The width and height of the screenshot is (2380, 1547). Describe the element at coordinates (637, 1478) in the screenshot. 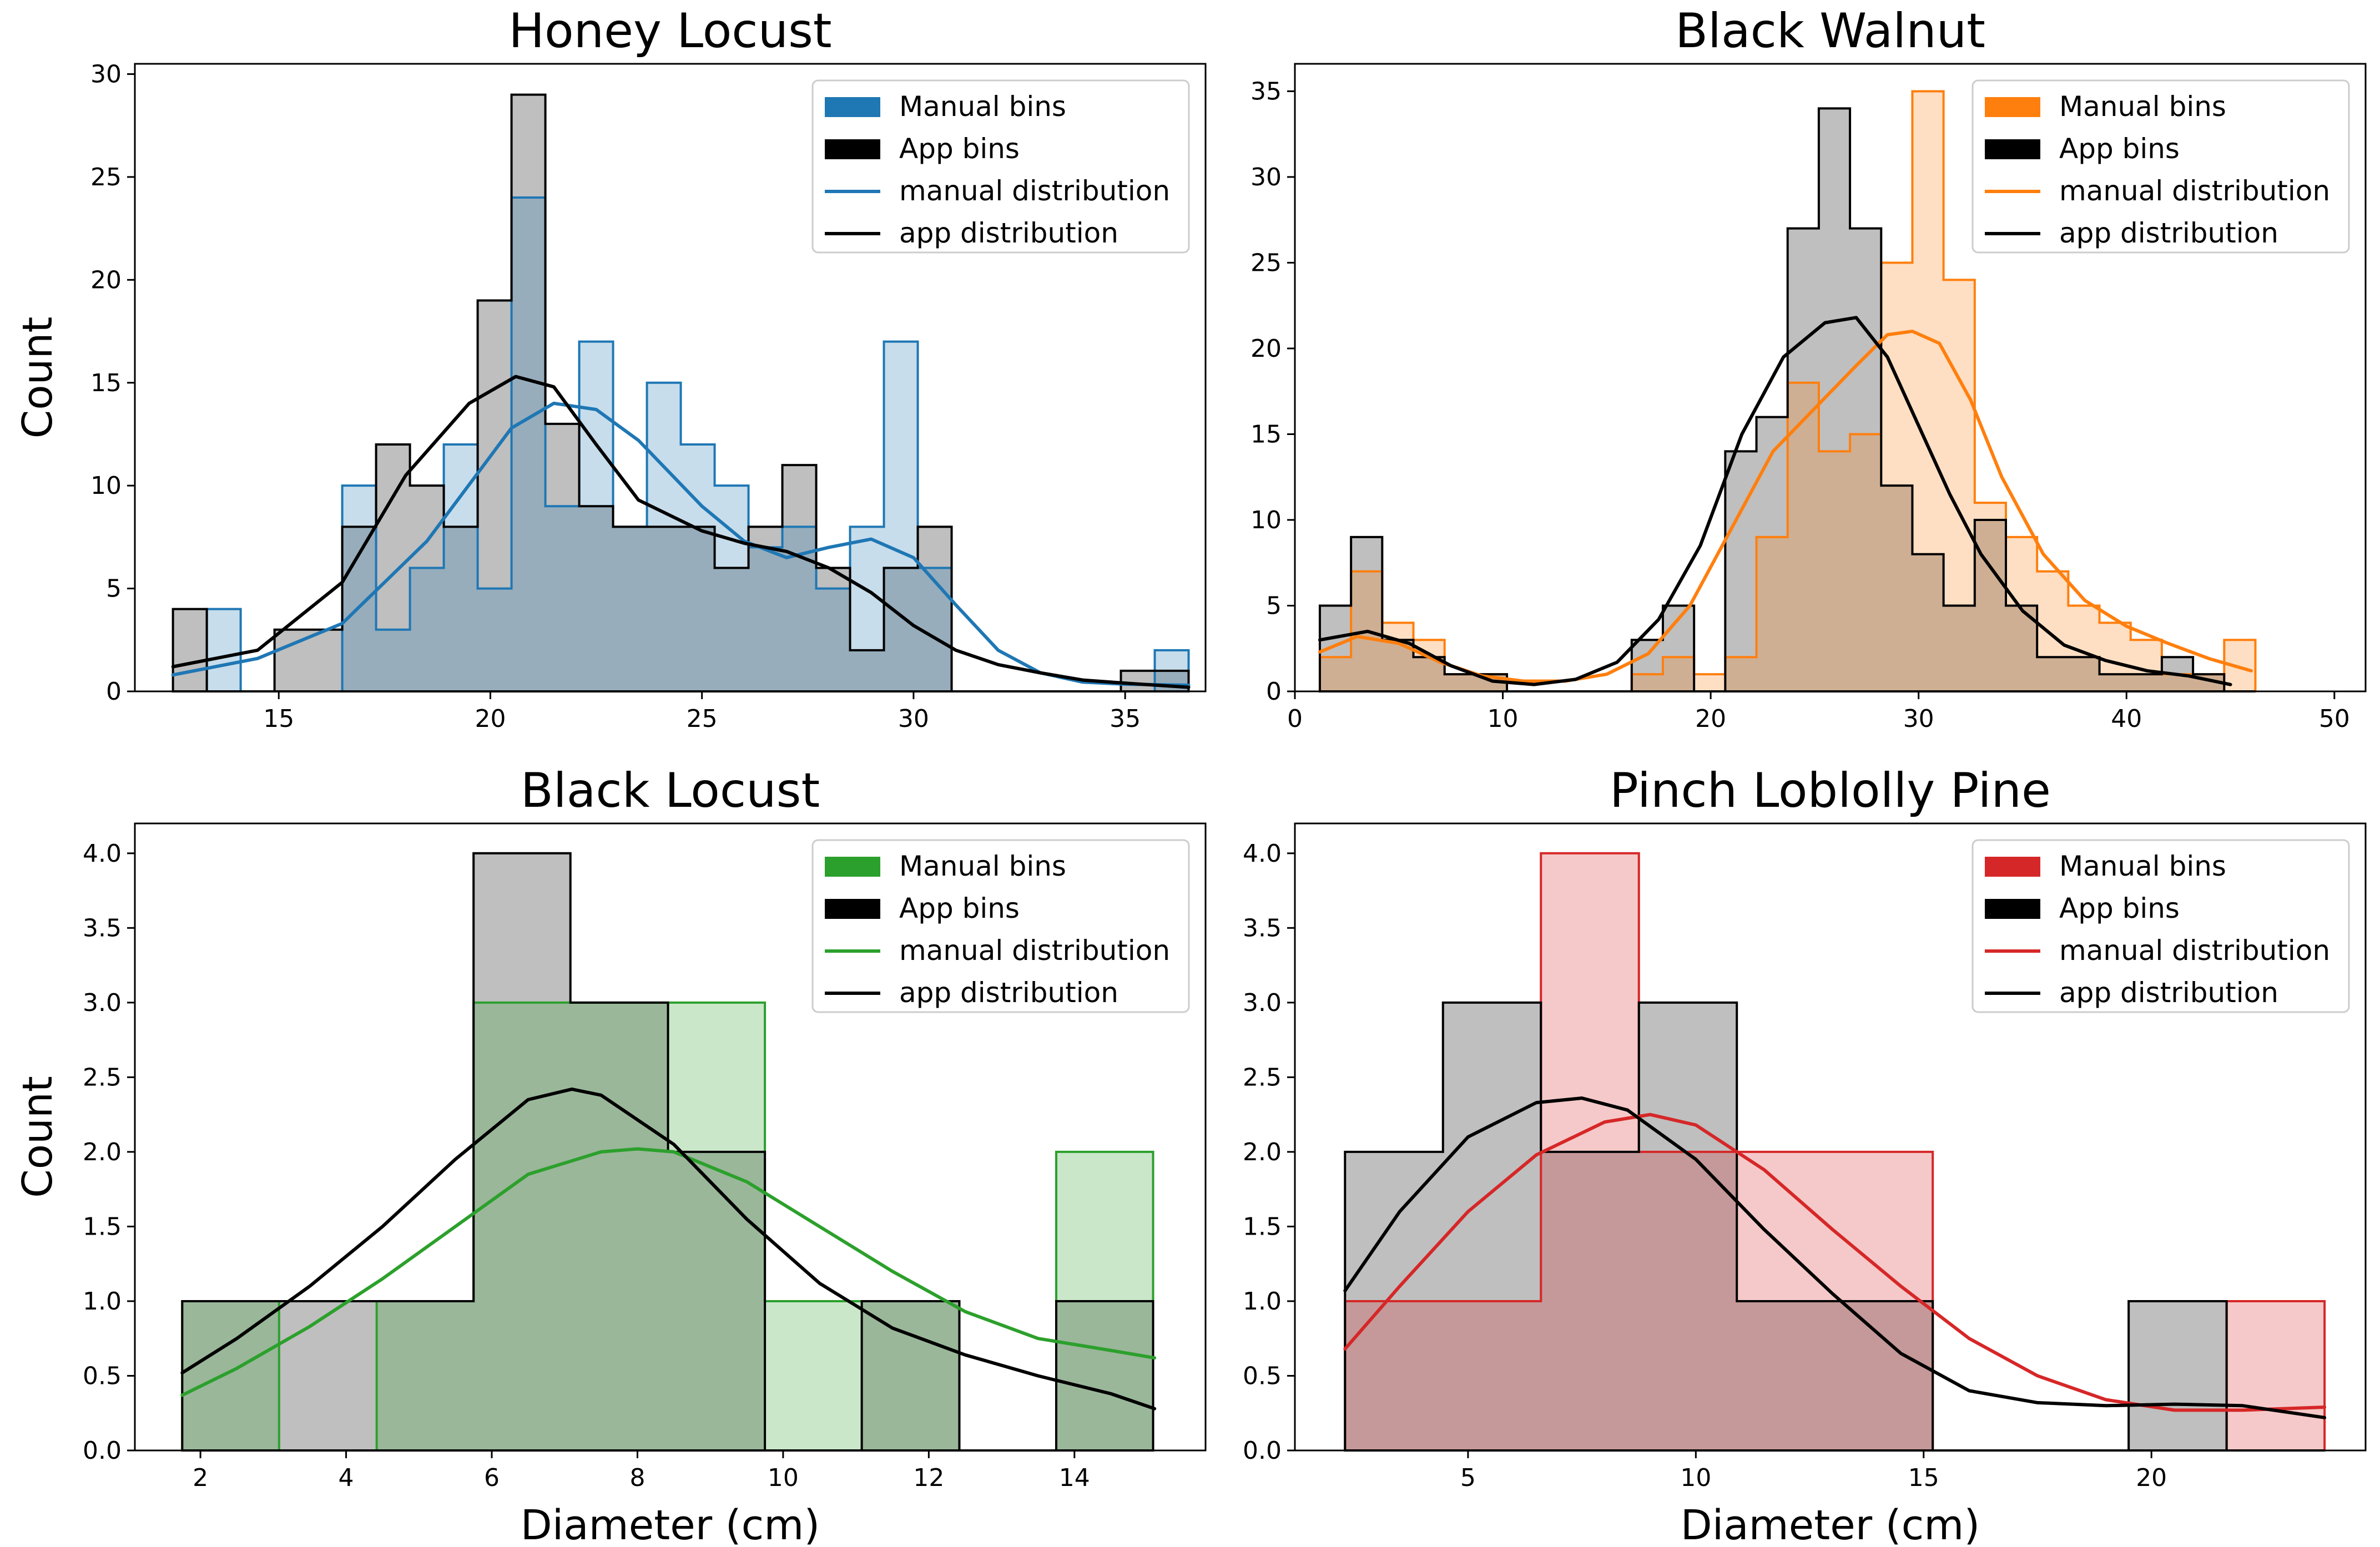

I see `x-tick-label: 8` at that location.